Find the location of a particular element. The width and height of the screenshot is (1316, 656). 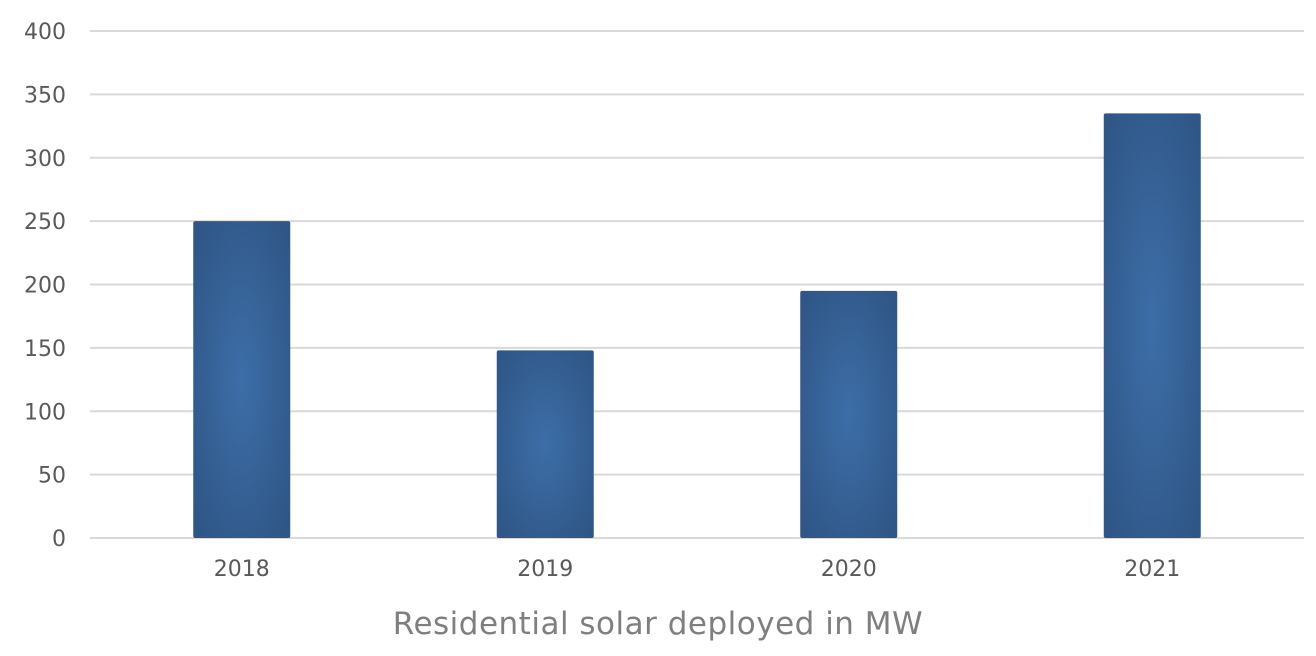

y-tick-label: 50 is located at coordinates (52, 476).